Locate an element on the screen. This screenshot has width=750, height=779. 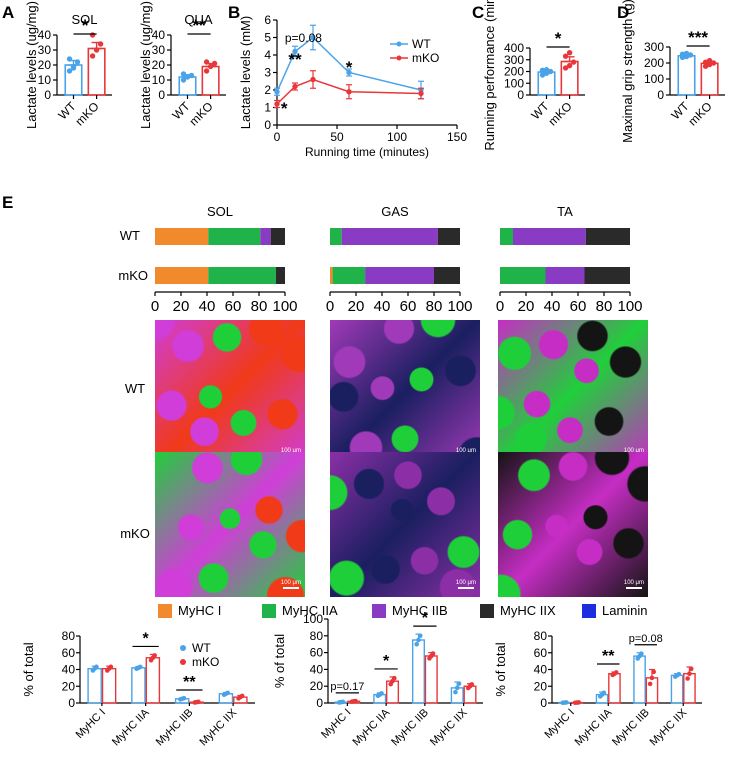
E-TA-y-tick-label: 20 is located at coordinates (541, 686).